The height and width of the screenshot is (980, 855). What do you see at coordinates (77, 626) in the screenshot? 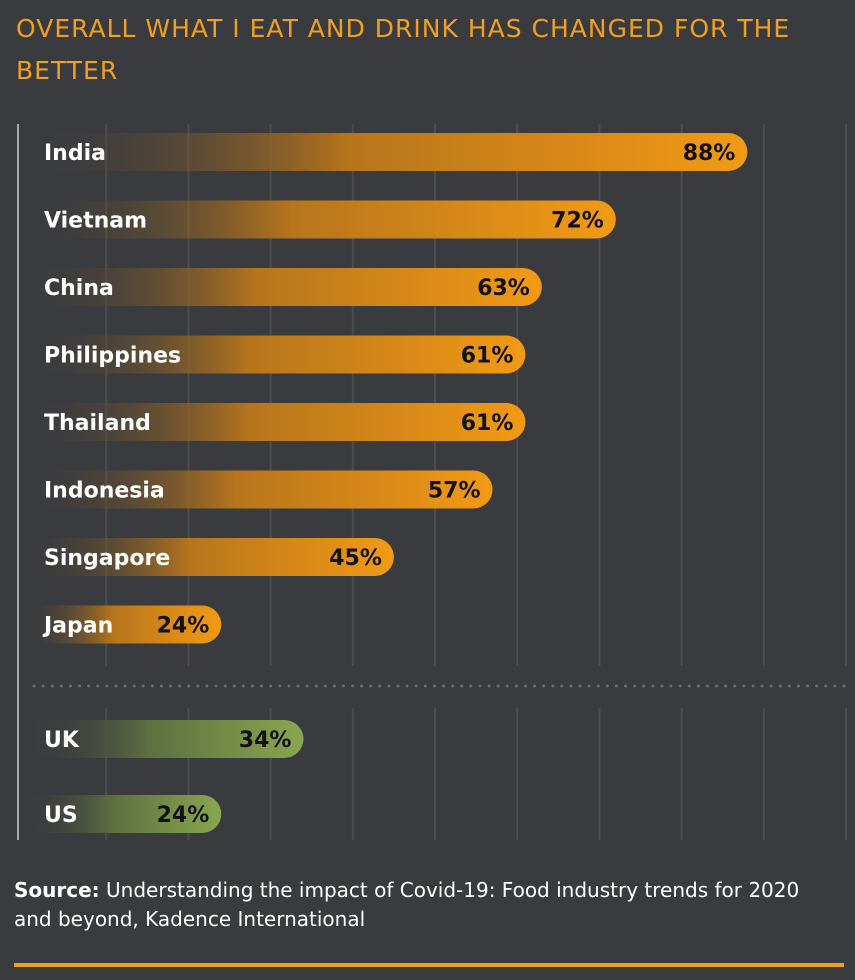
I see `category-label: Japan` at bounding box center [77, 626].